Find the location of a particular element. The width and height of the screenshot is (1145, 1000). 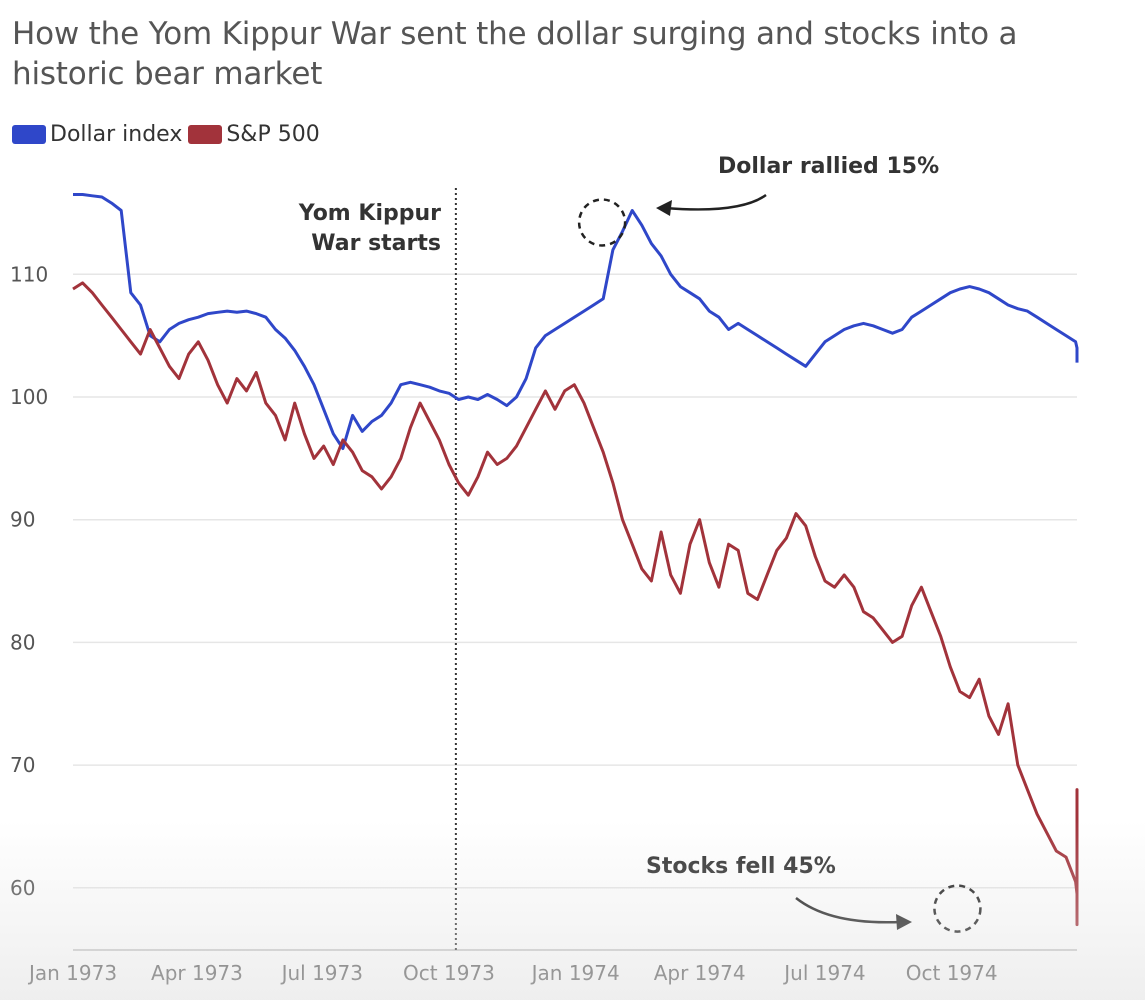

x-tick-label: Oct 1974 is located at coordinates (952, 973).